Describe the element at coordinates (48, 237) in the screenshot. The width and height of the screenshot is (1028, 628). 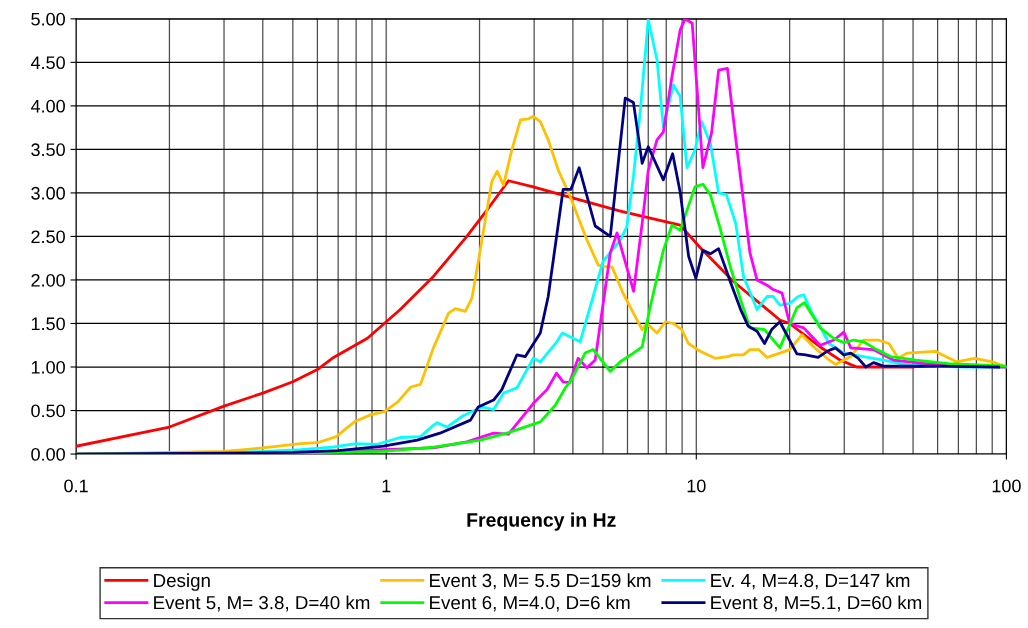
I see `y-tick-label: 2.50` at that location.